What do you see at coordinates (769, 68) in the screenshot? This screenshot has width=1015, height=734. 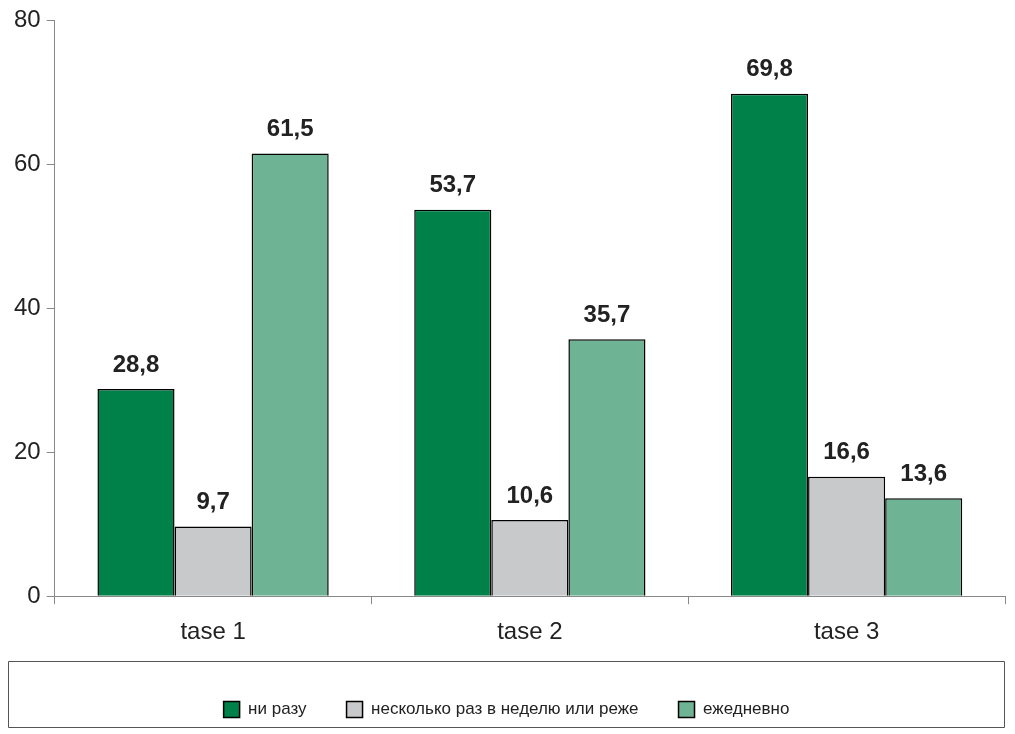 I see `data-label: 69,8` at bounding box center [769, 68].